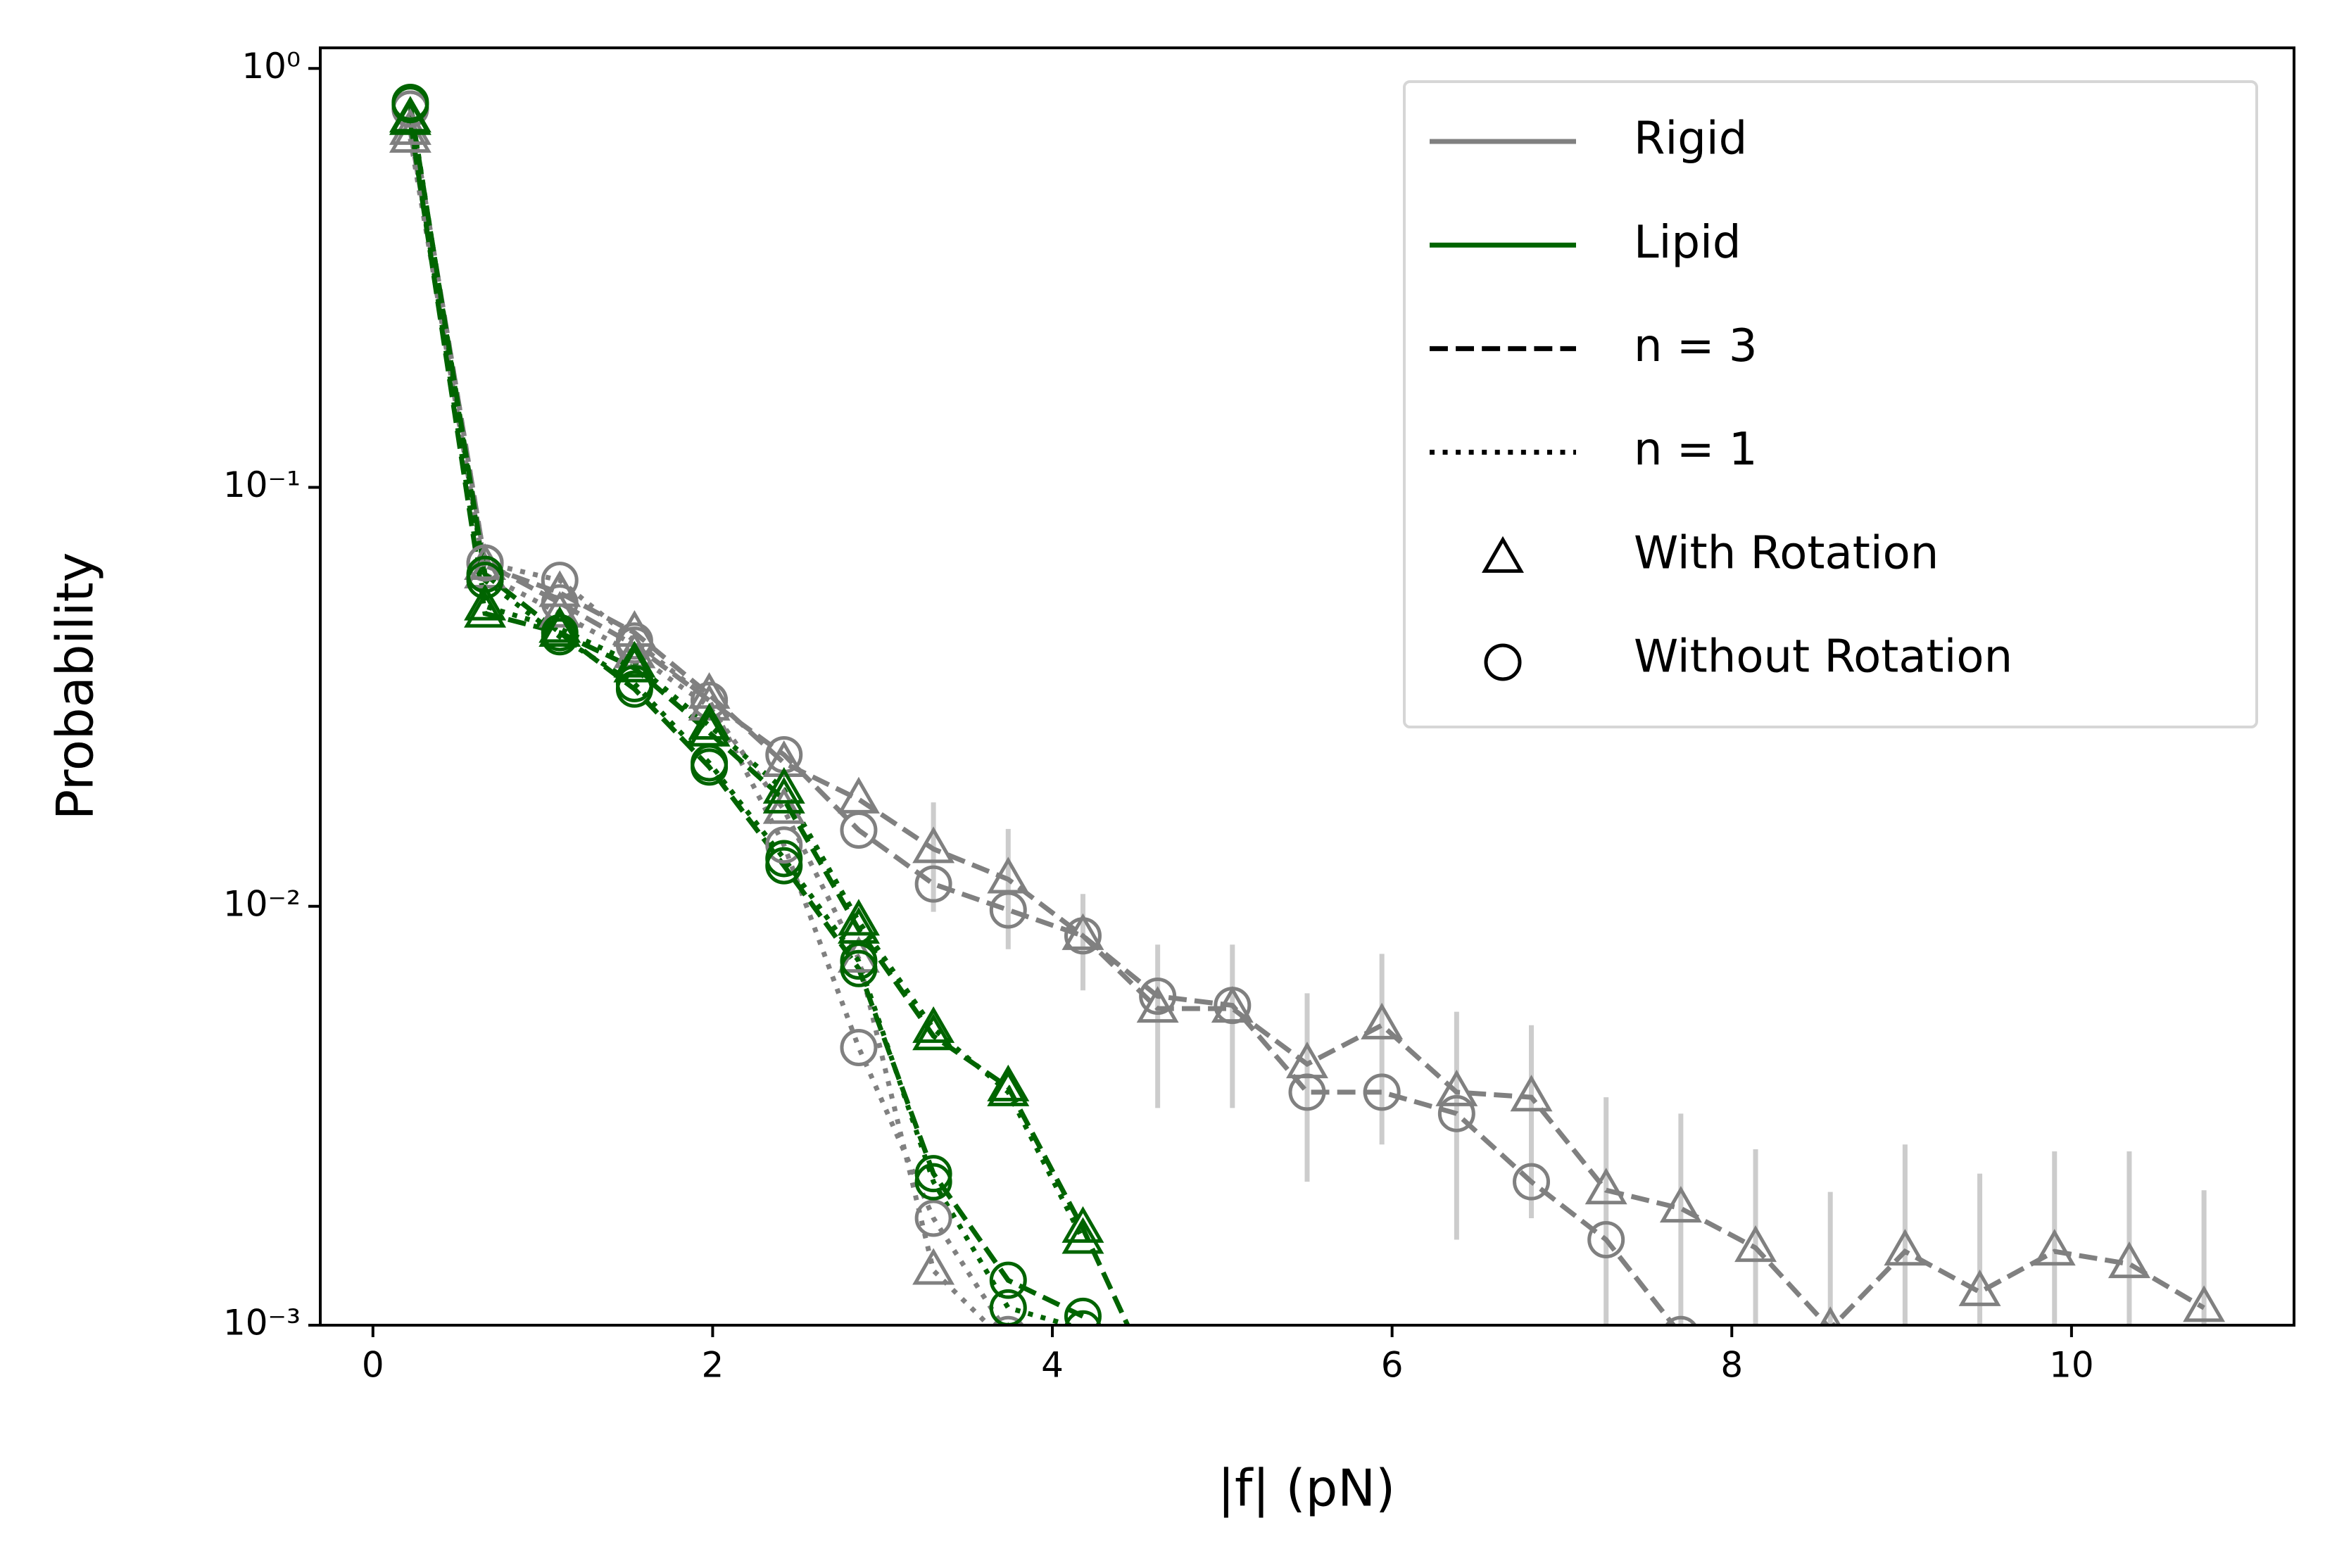  Describe the element at coordinates (1307, 1489) in the screenshot. I see `x-axis-label: |f| (pN)` at that location.